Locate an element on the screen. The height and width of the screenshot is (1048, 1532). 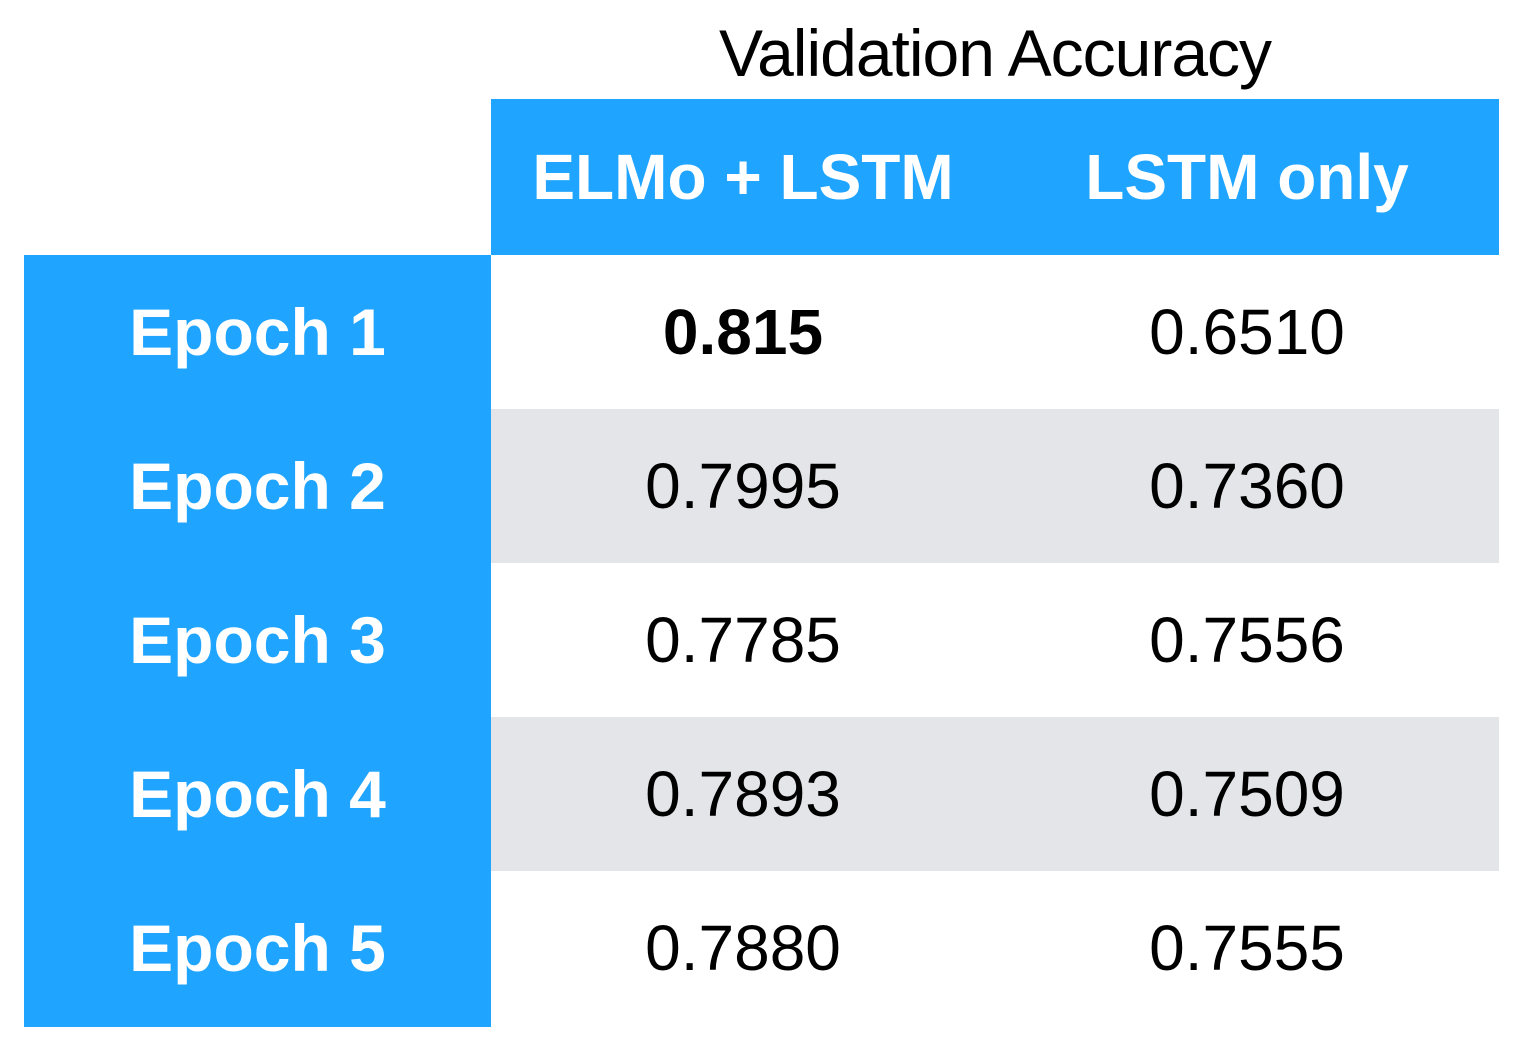
row-label: Epoch 3 is located at coordinates (257, 640).